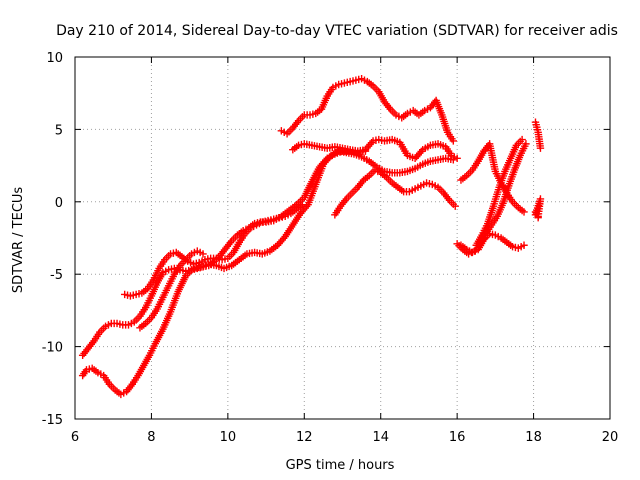 This screenshot has height=480, width=640. What do you see at coordinates (75, 437) in the screenshot?
I see `x-tick-label: 6` at bounding box center [75, 437].